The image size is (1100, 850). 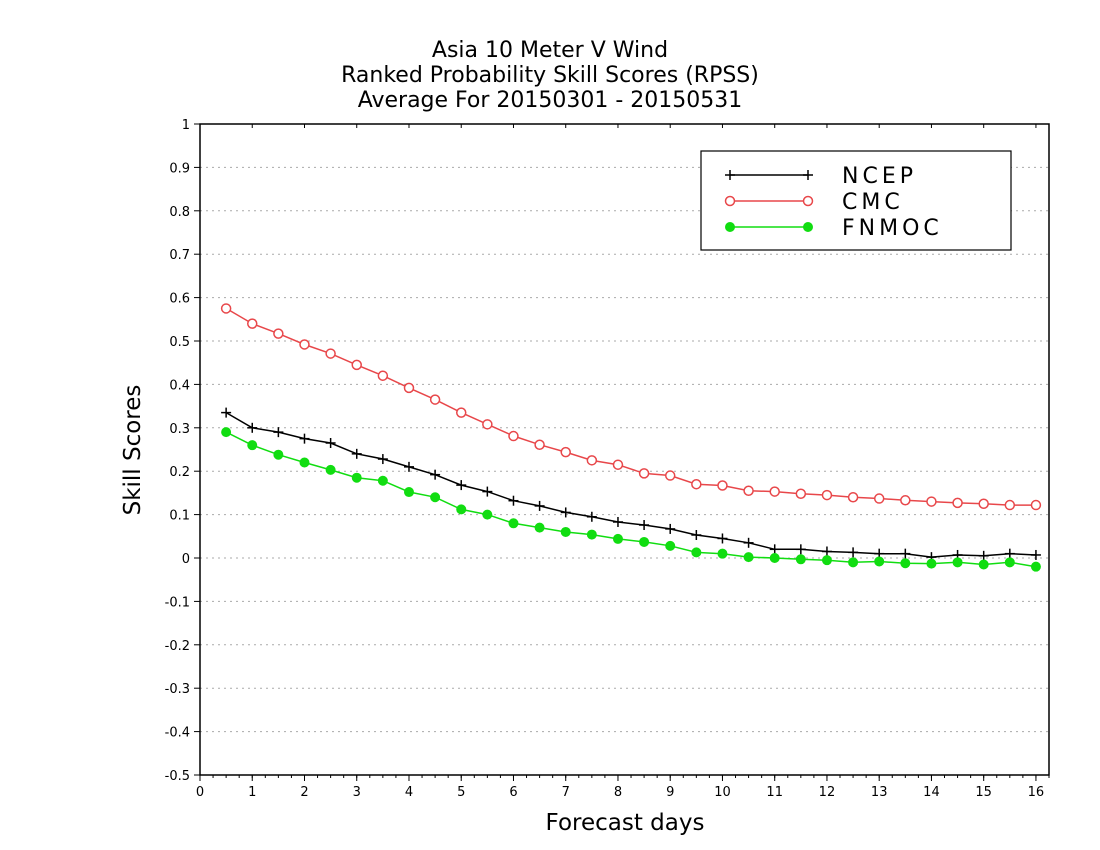 I want to click on x-tick-label: 7, so click(x=566, y=792).